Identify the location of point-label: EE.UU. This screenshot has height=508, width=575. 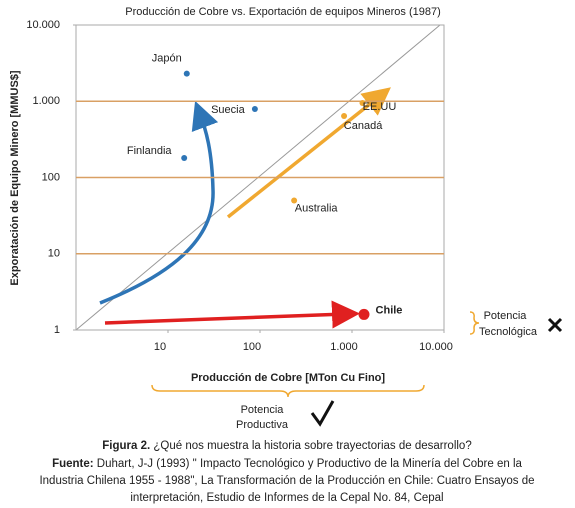
(380, 107).